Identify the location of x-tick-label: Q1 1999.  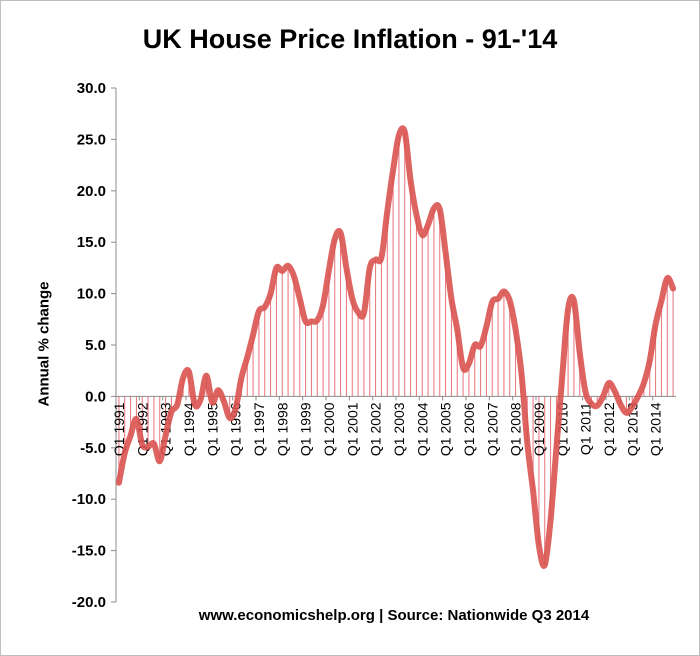
(306, 429).